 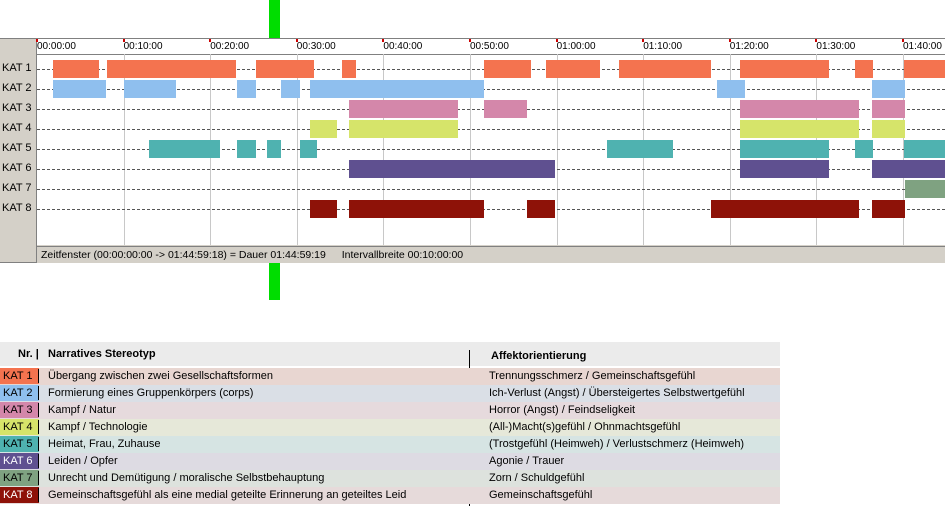 What do you see at coordinates (19, 376) in the screenshot?
I see `legend-swatch: KAT 1` at bounding box center [19, 376].